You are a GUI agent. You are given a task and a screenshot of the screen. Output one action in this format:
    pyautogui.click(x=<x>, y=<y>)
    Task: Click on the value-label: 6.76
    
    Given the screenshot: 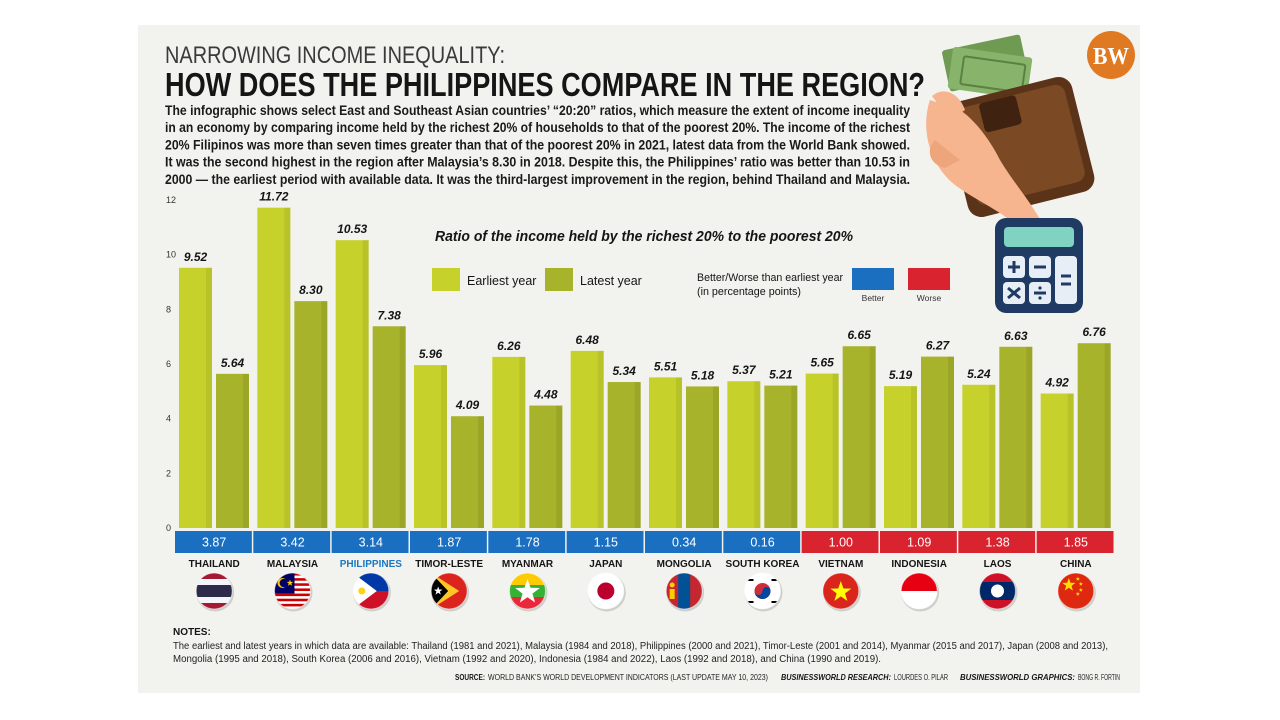 What is the action you would take?
    pyautogui.click(x=1094, y=332)
    